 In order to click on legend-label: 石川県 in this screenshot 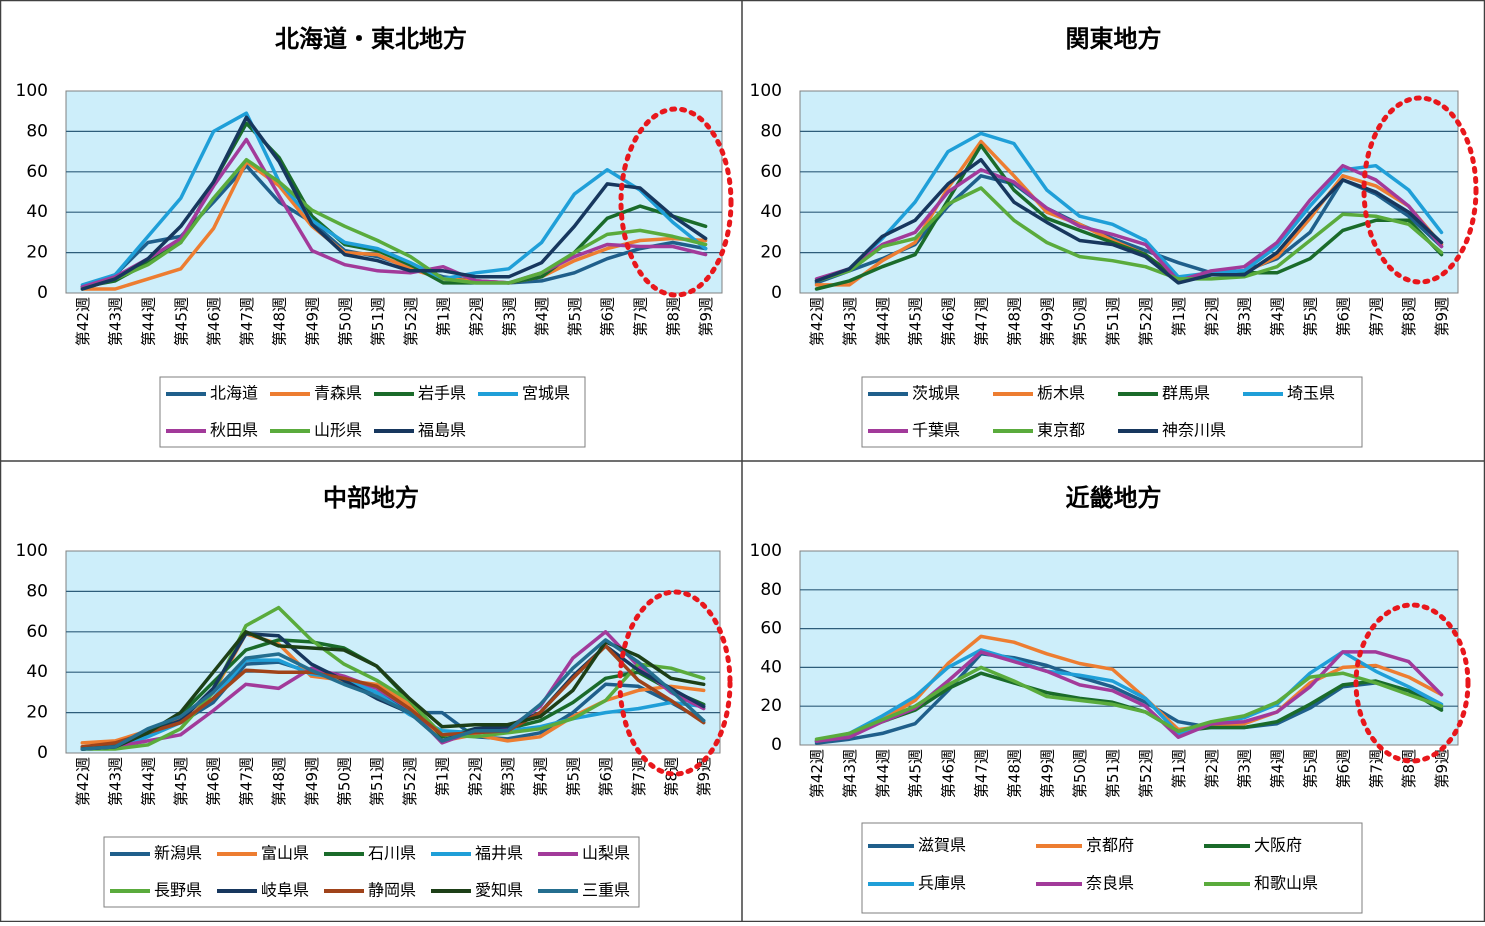, I will do `click(392, 853)`.